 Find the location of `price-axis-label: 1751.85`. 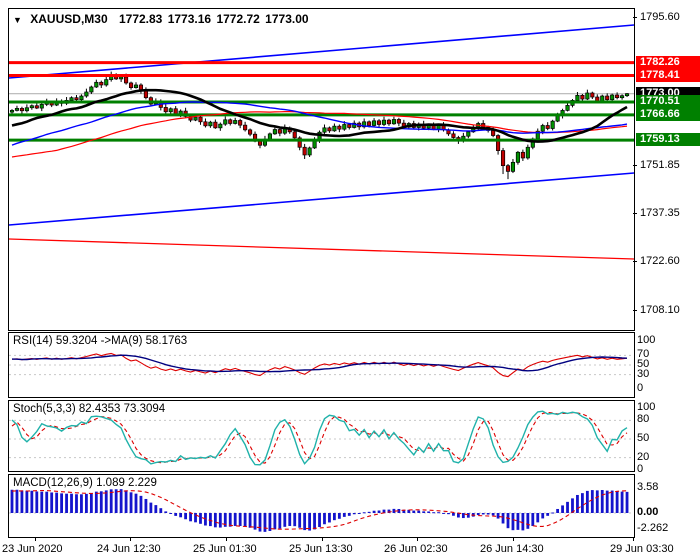

price-axis-label: 1751.85 is located at coordinates (660, 165).